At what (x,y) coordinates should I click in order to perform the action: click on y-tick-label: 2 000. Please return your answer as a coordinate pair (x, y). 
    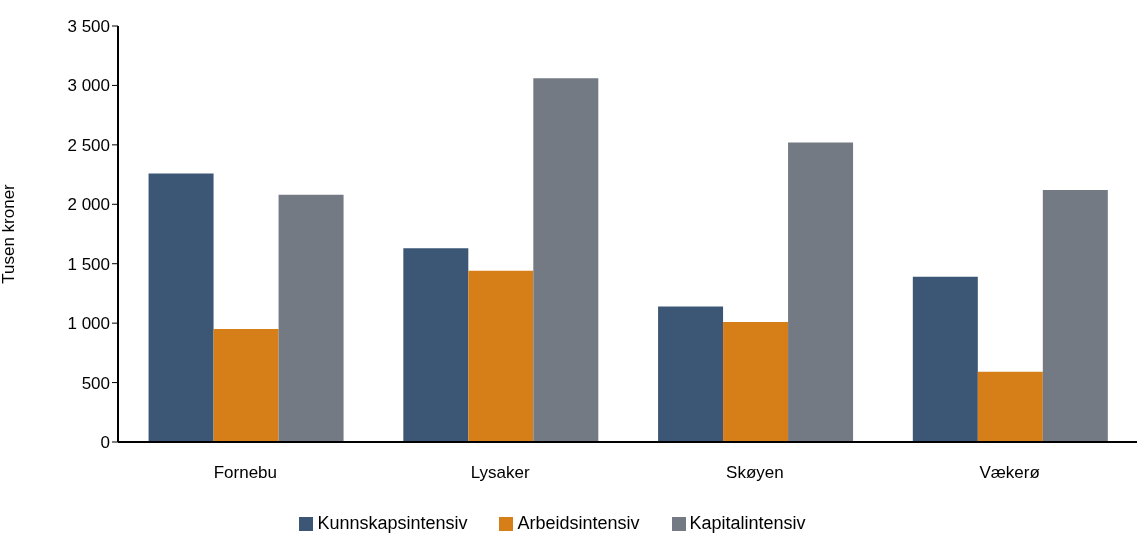
    Looking at the image, I should click on (88, 205).